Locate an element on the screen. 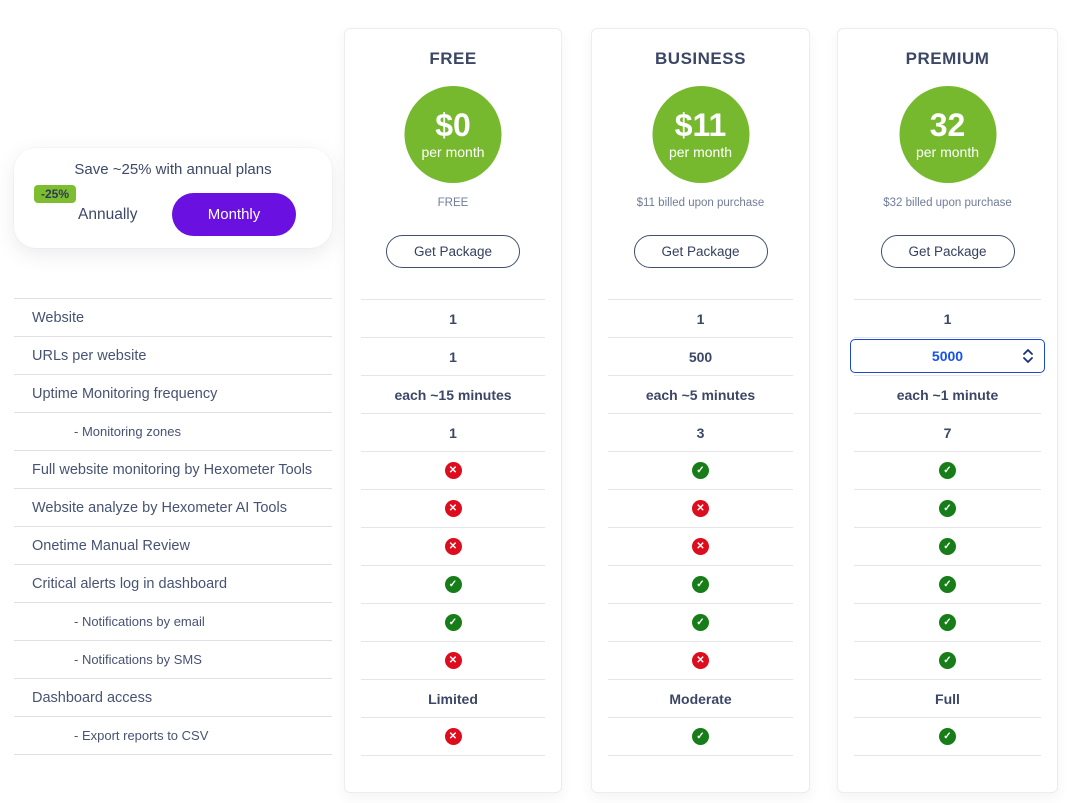 The image size is (1070, 803). plan-value-row: 500 is located at coordinates (700, 356).